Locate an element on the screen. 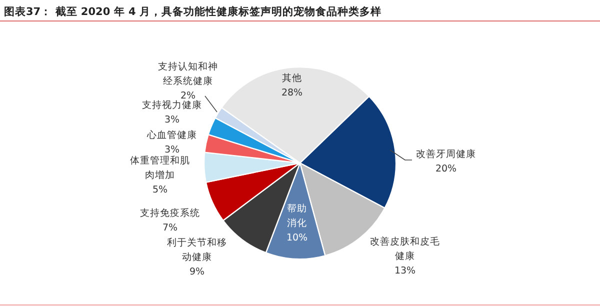 This screenshot has height=307, width=600. slice-label: 改善皮肤和皮毛健康 is located at coordinates (405, 249).